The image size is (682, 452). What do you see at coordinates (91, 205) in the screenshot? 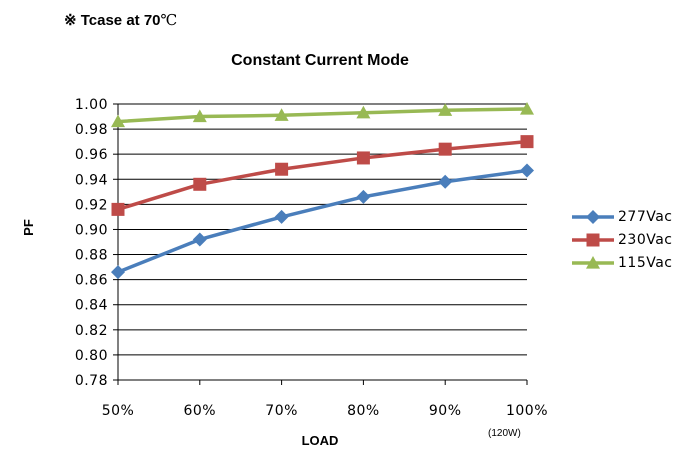
I see `y-tick-label: 0.92` at bounding box center [91, 205].